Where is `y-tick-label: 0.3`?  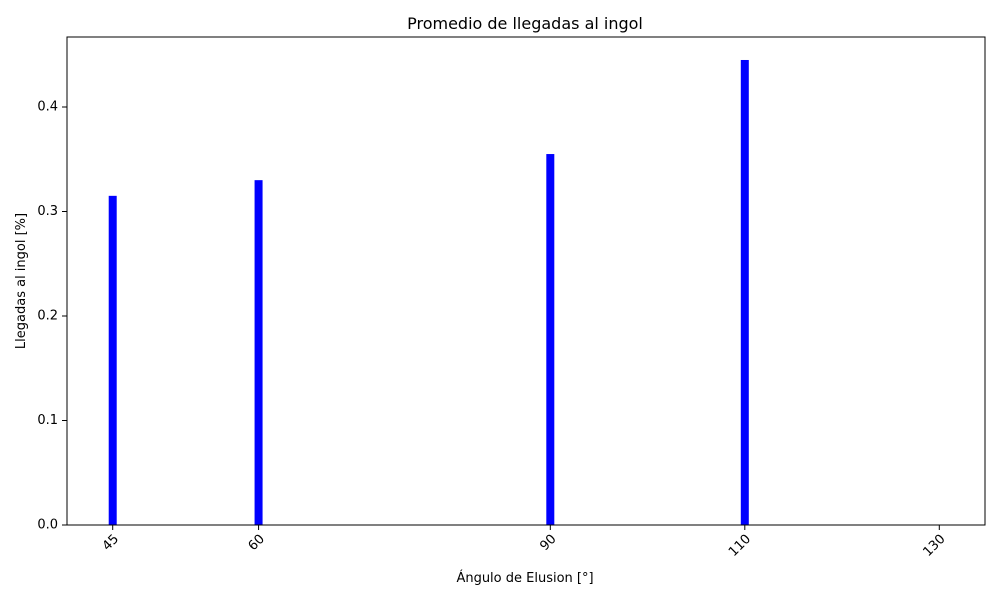 y-tick-label: 0.3 is located at coordinates (47, 211).